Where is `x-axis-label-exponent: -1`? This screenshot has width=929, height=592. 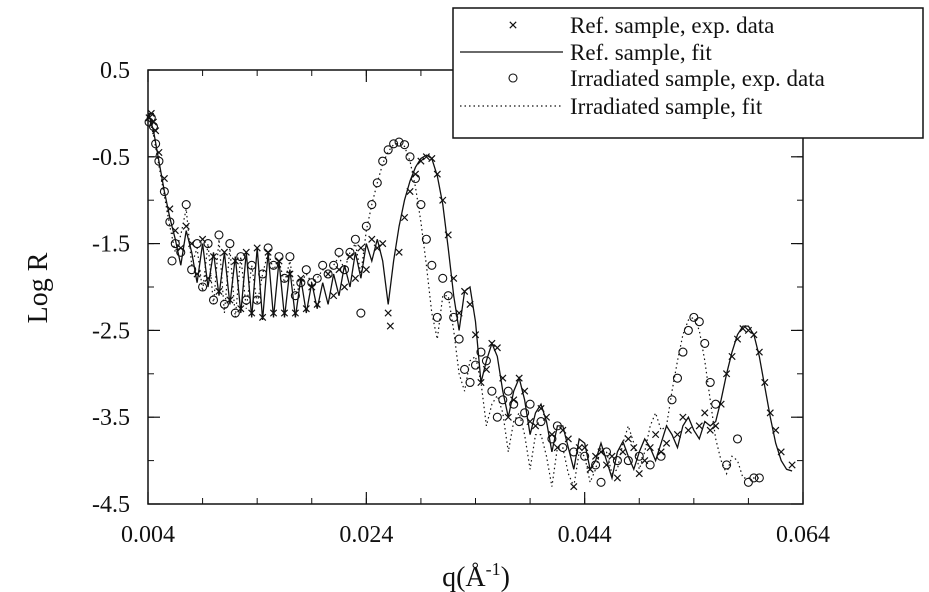
x-axis-label-exponent: -1 is located at coordinates (493, 569).